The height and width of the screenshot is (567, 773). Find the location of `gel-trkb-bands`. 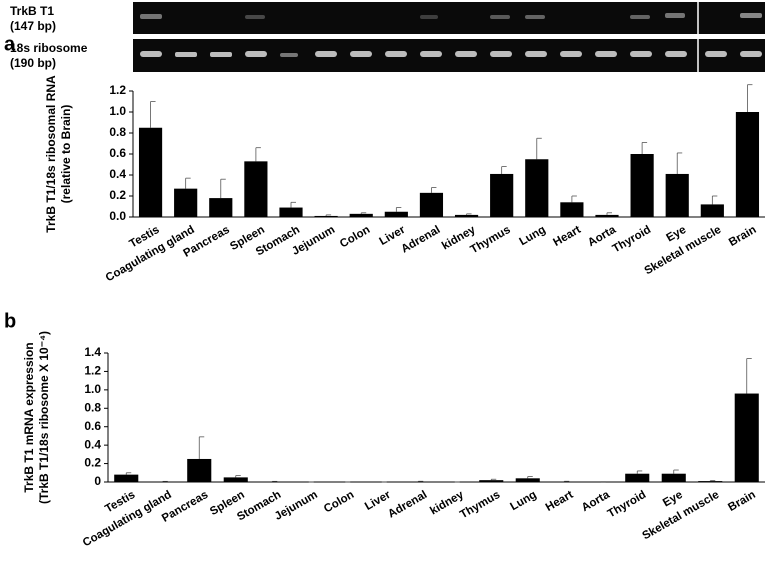

gel-trkb-bands is located at coordinates (451, 16).